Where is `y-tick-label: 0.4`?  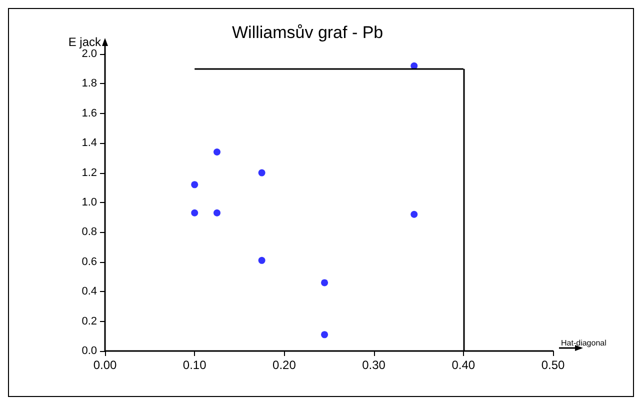 y-tick-label: 0.4 is located at coordinates (89, 292).